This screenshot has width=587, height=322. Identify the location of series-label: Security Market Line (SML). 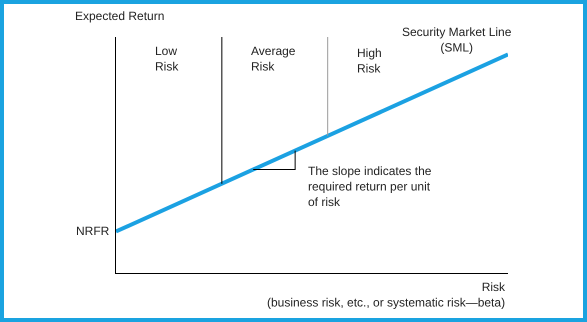
(457, 40).